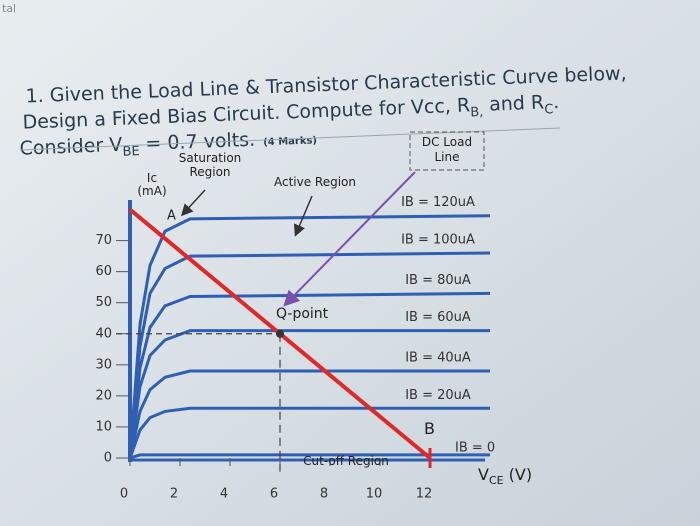  I want to click on annotation-line: Line, so click(446, 157).